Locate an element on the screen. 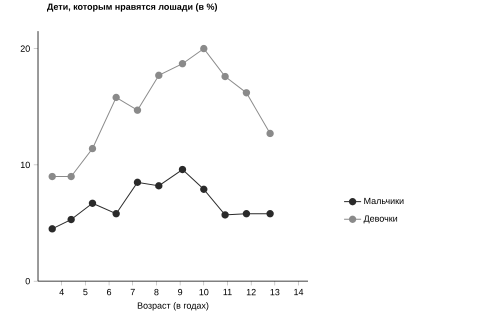  x-tick-label: 11 is located at coordinates (228, 292).